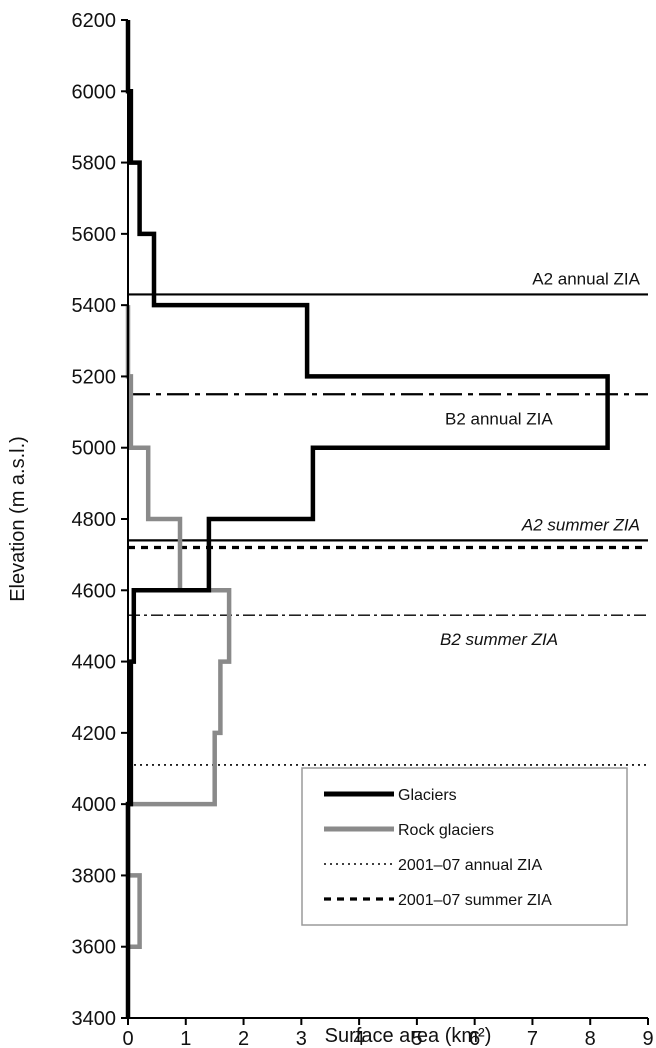 The height and width of the screenshot is (1048, 656). I want to click on y-tick-label: 4600, so click(94, 591).